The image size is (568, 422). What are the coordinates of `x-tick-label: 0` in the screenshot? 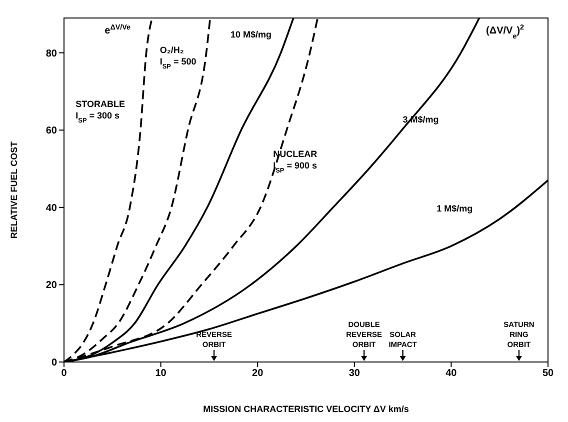 It's located at (64, 374).